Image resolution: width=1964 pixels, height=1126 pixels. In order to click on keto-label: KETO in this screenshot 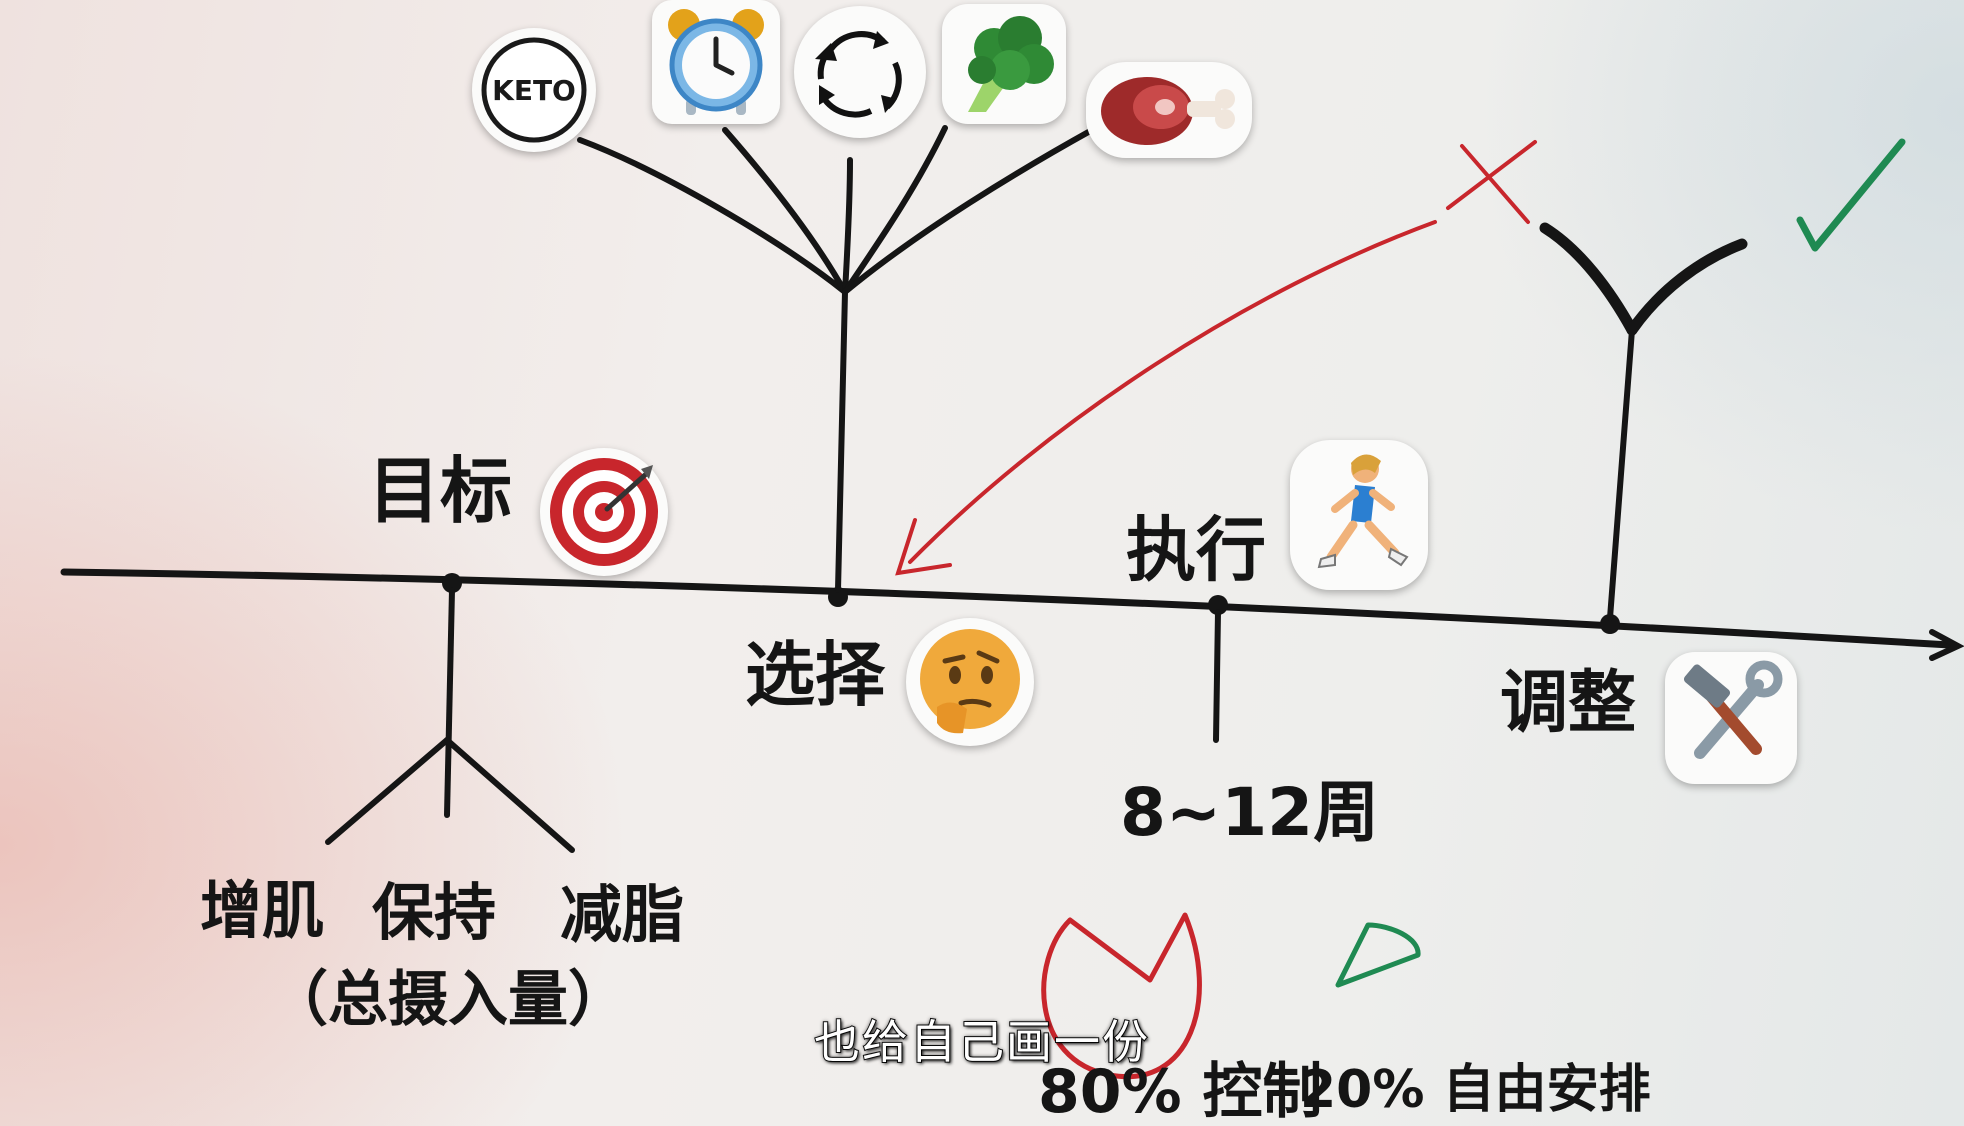, I will do `click(534, 90)`.